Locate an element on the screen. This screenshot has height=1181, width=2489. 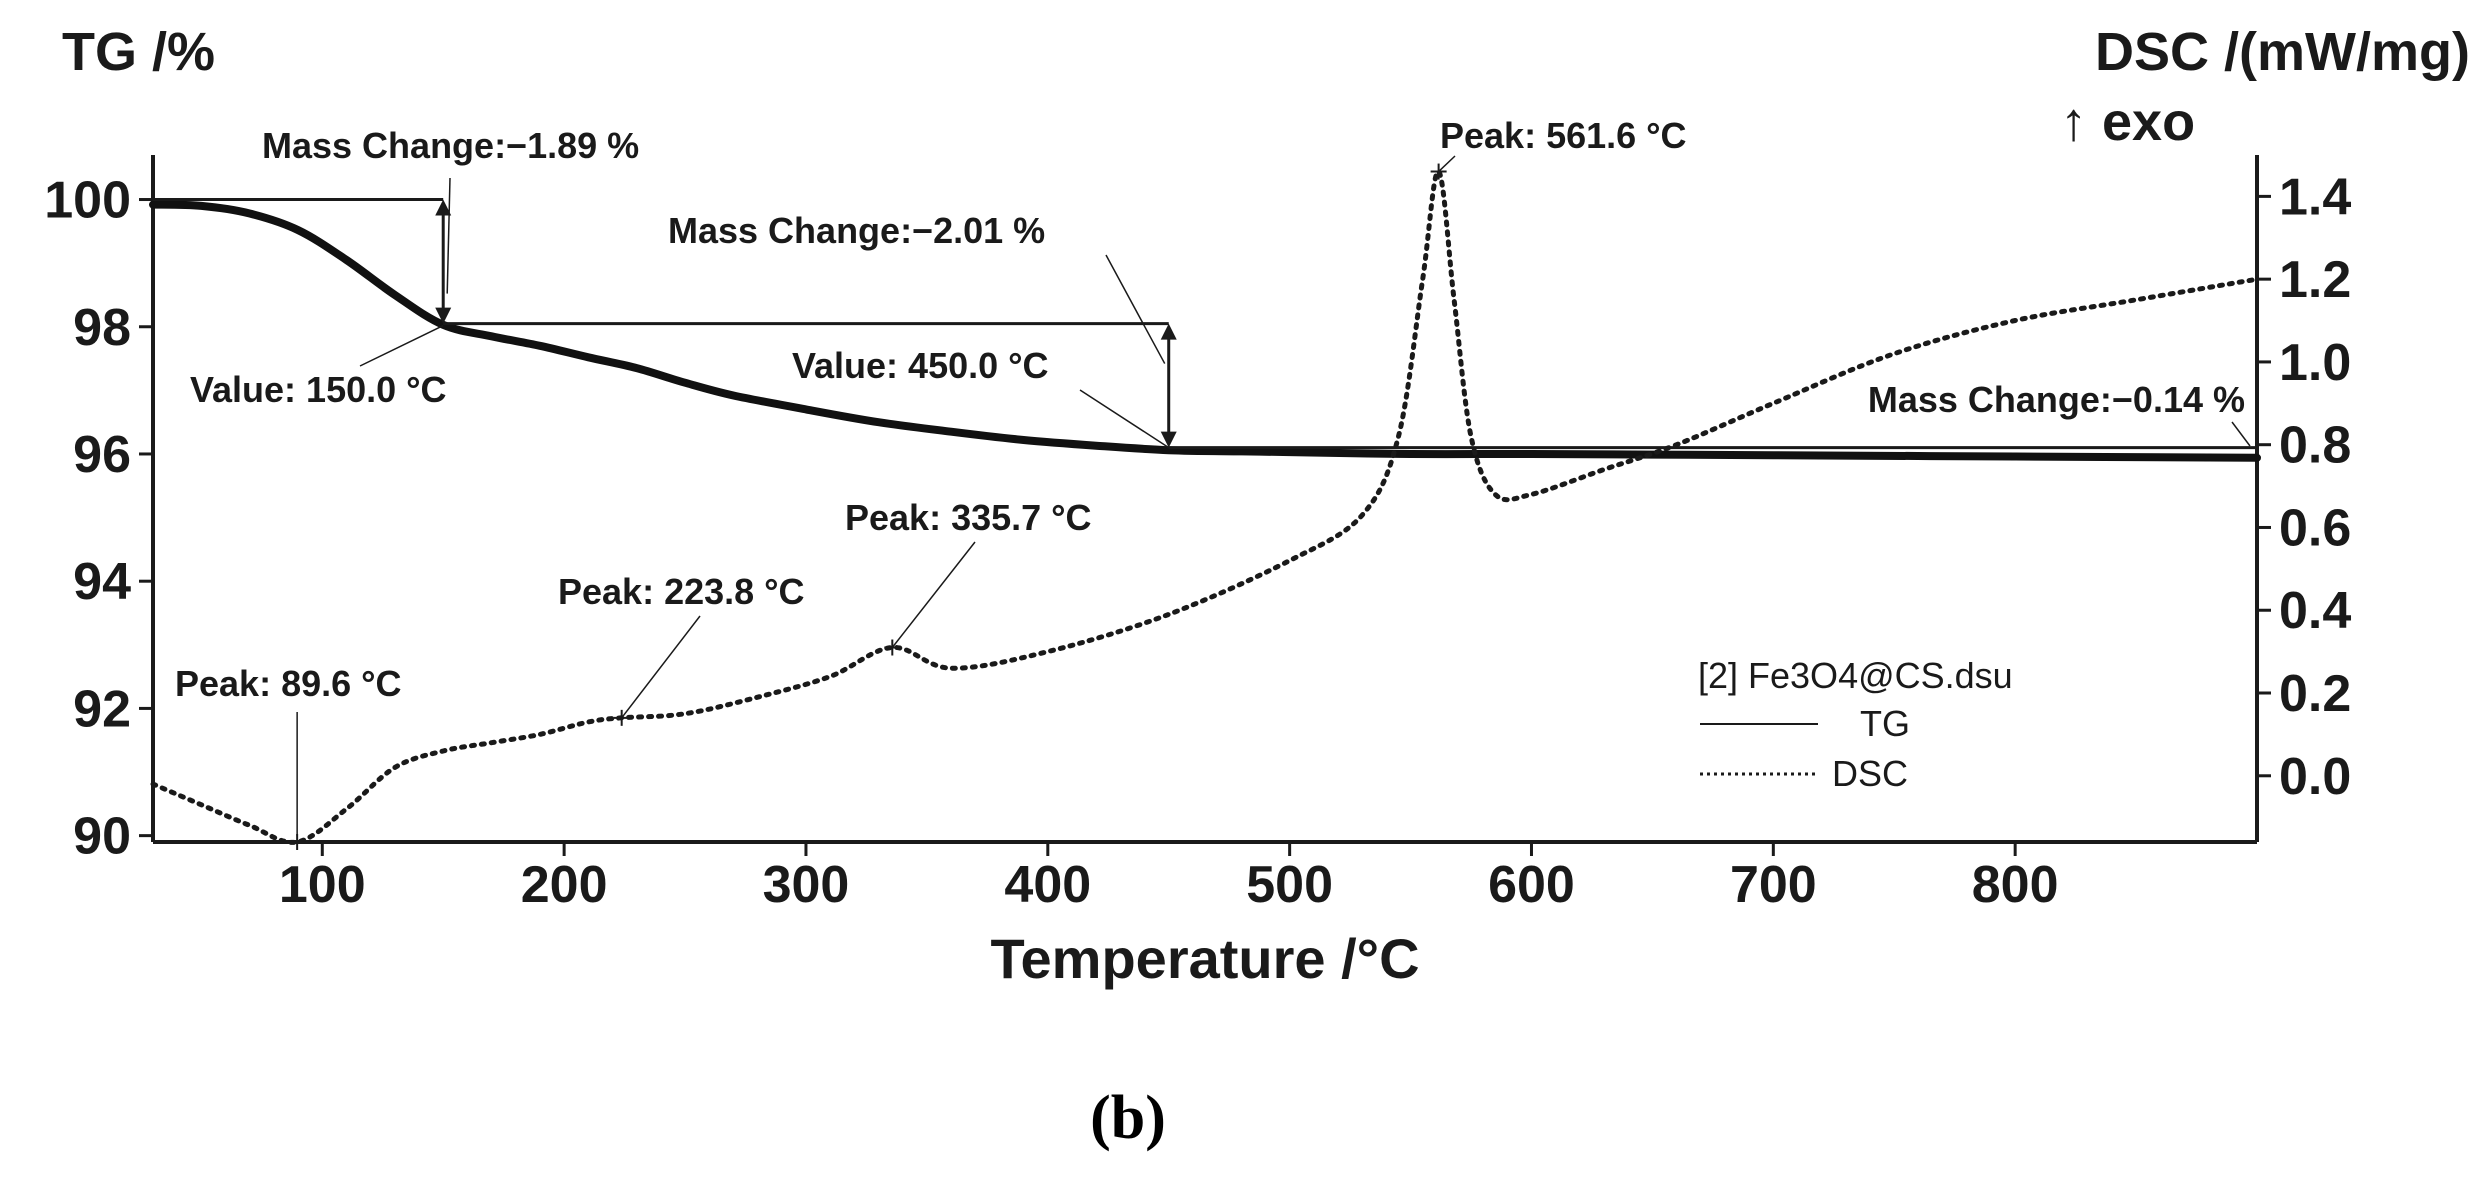
legend: [2] Fe3O4@CS.dsu TG DSC is located at coordinates (1855, 724).